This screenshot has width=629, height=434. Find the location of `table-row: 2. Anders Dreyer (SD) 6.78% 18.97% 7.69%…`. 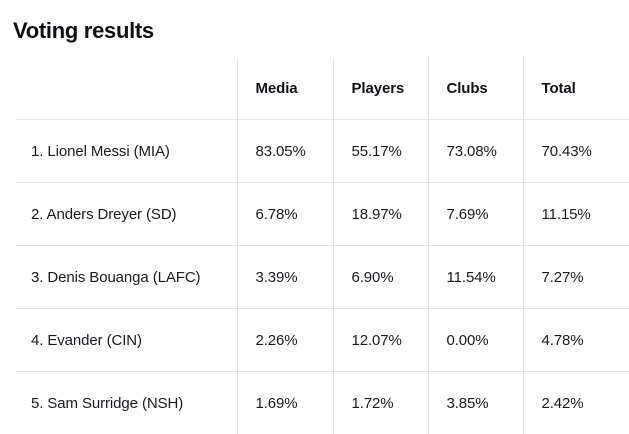

table-row: 2. Anders Dreyer (SD) 6.78% 18.97% 7.69%… is located at coordinates (322, 214).